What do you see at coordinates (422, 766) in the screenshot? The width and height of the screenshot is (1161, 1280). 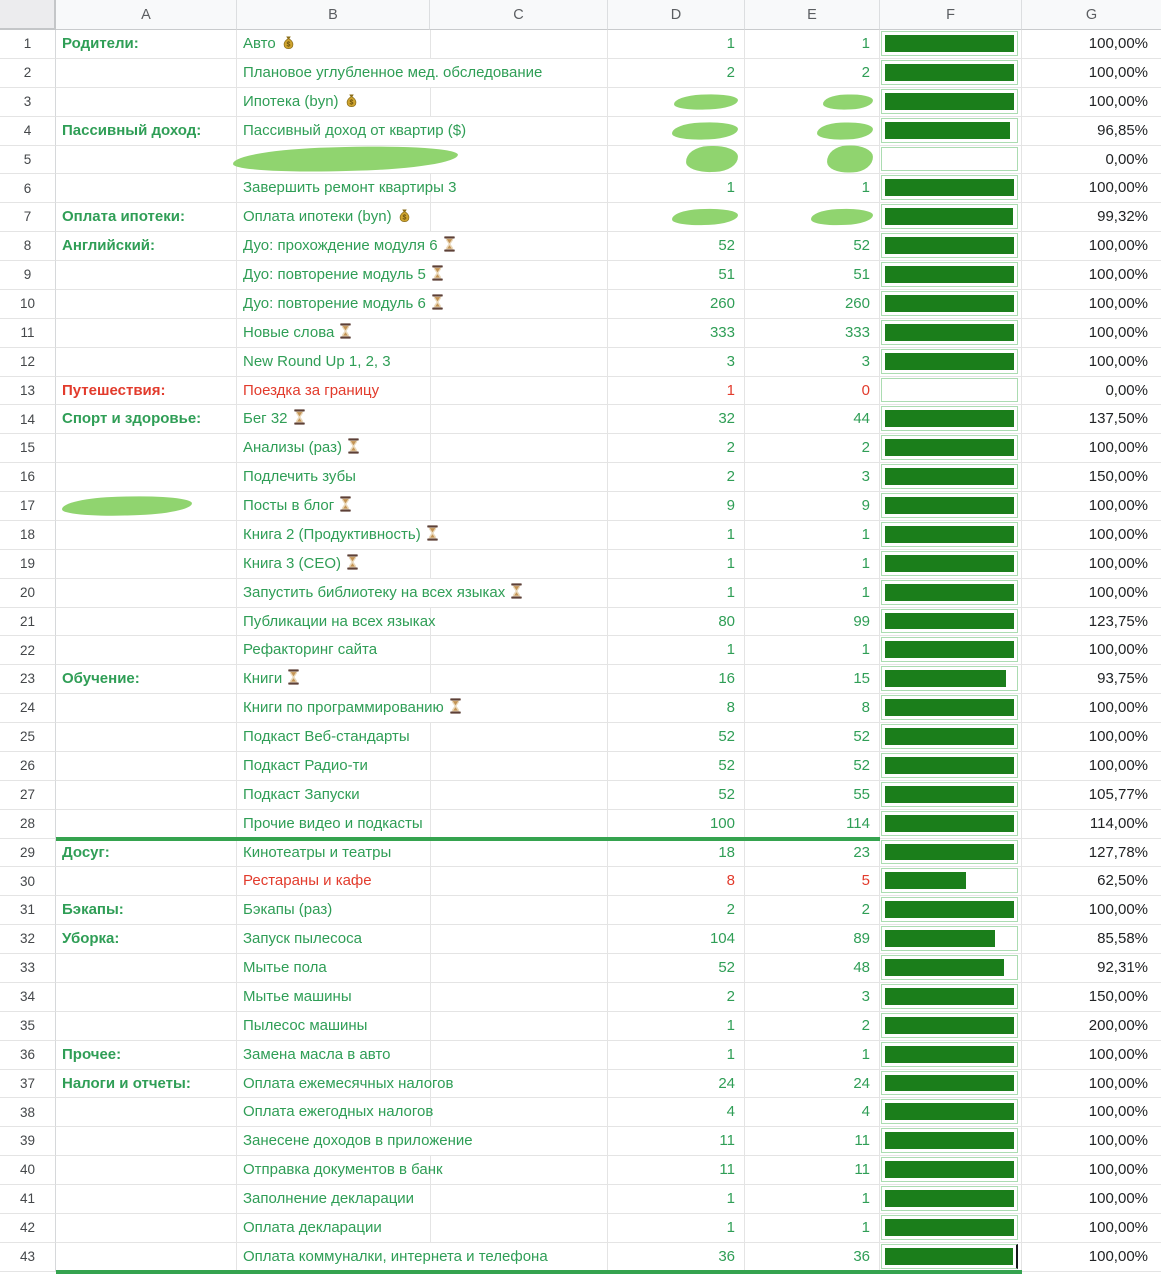 I see `cell-task: Подкаст Радио-ти` at bounding box center [422, 766].